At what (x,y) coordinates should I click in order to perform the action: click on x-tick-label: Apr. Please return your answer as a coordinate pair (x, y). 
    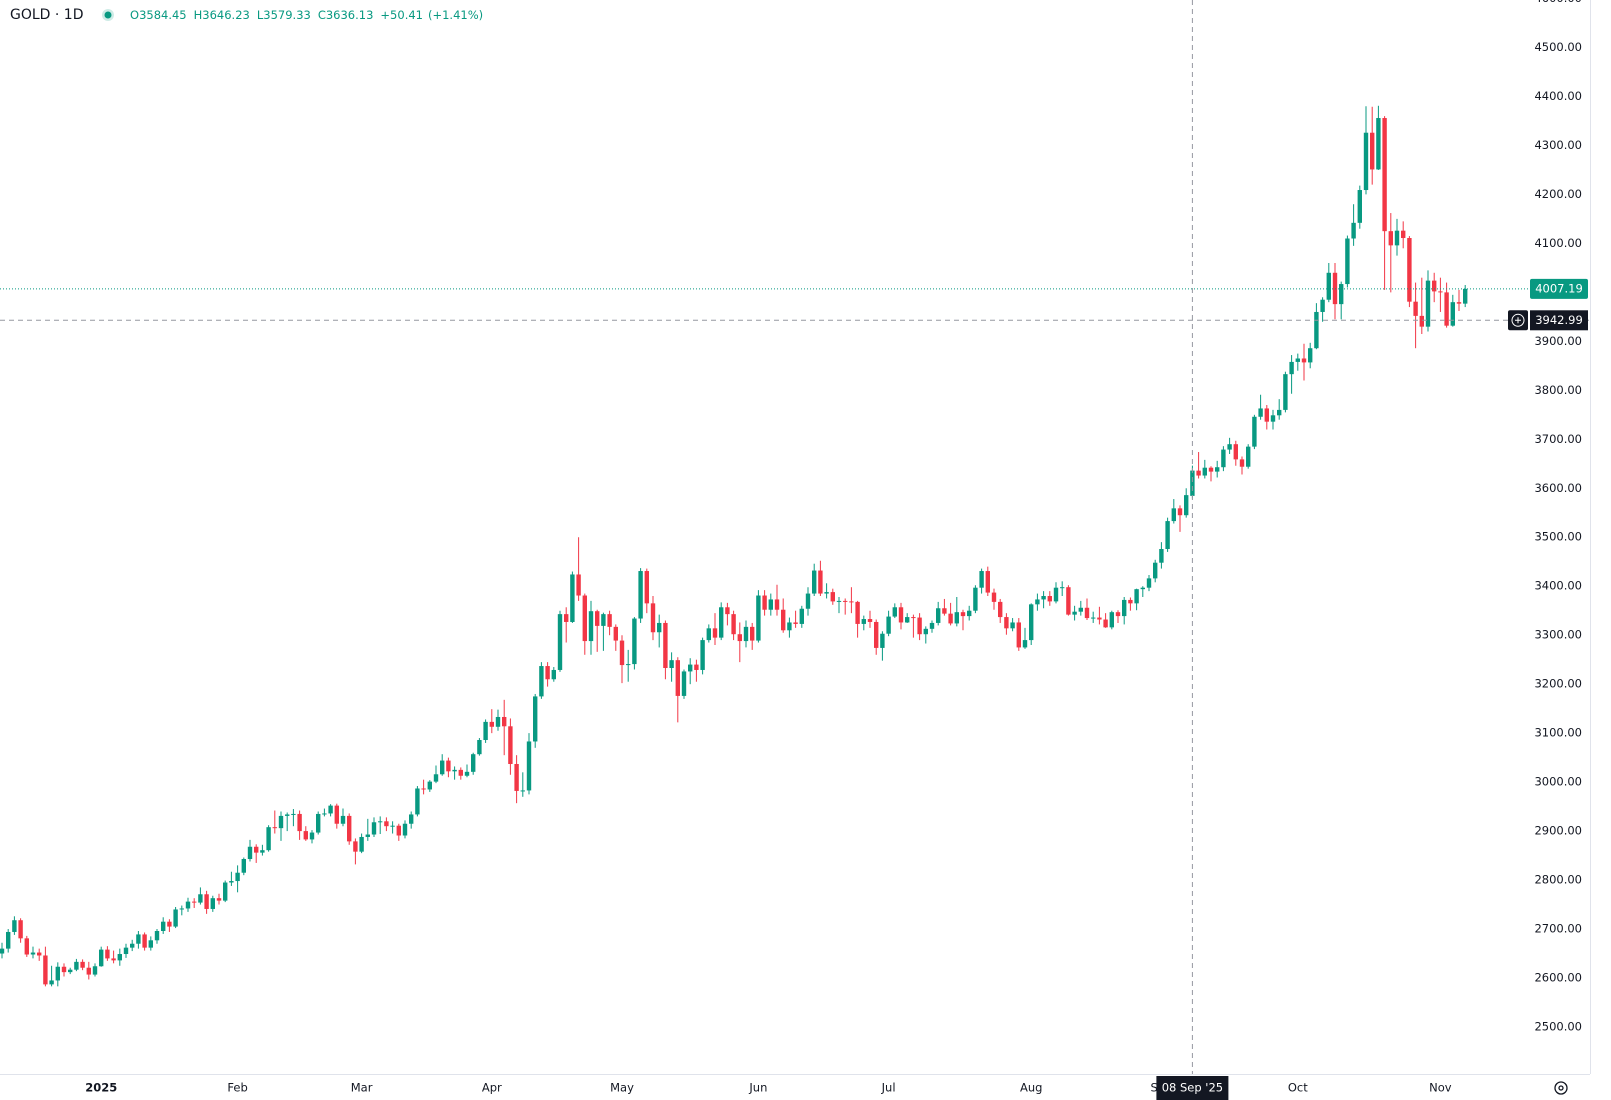
    Looking at the image, I should click on (492, 1088).